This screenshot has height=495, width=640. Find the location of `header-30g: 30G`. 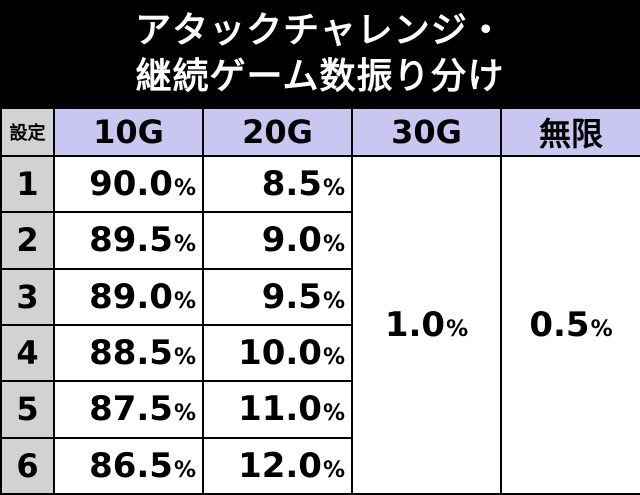

header-30g: 30G is located at coordinates (426, 132).